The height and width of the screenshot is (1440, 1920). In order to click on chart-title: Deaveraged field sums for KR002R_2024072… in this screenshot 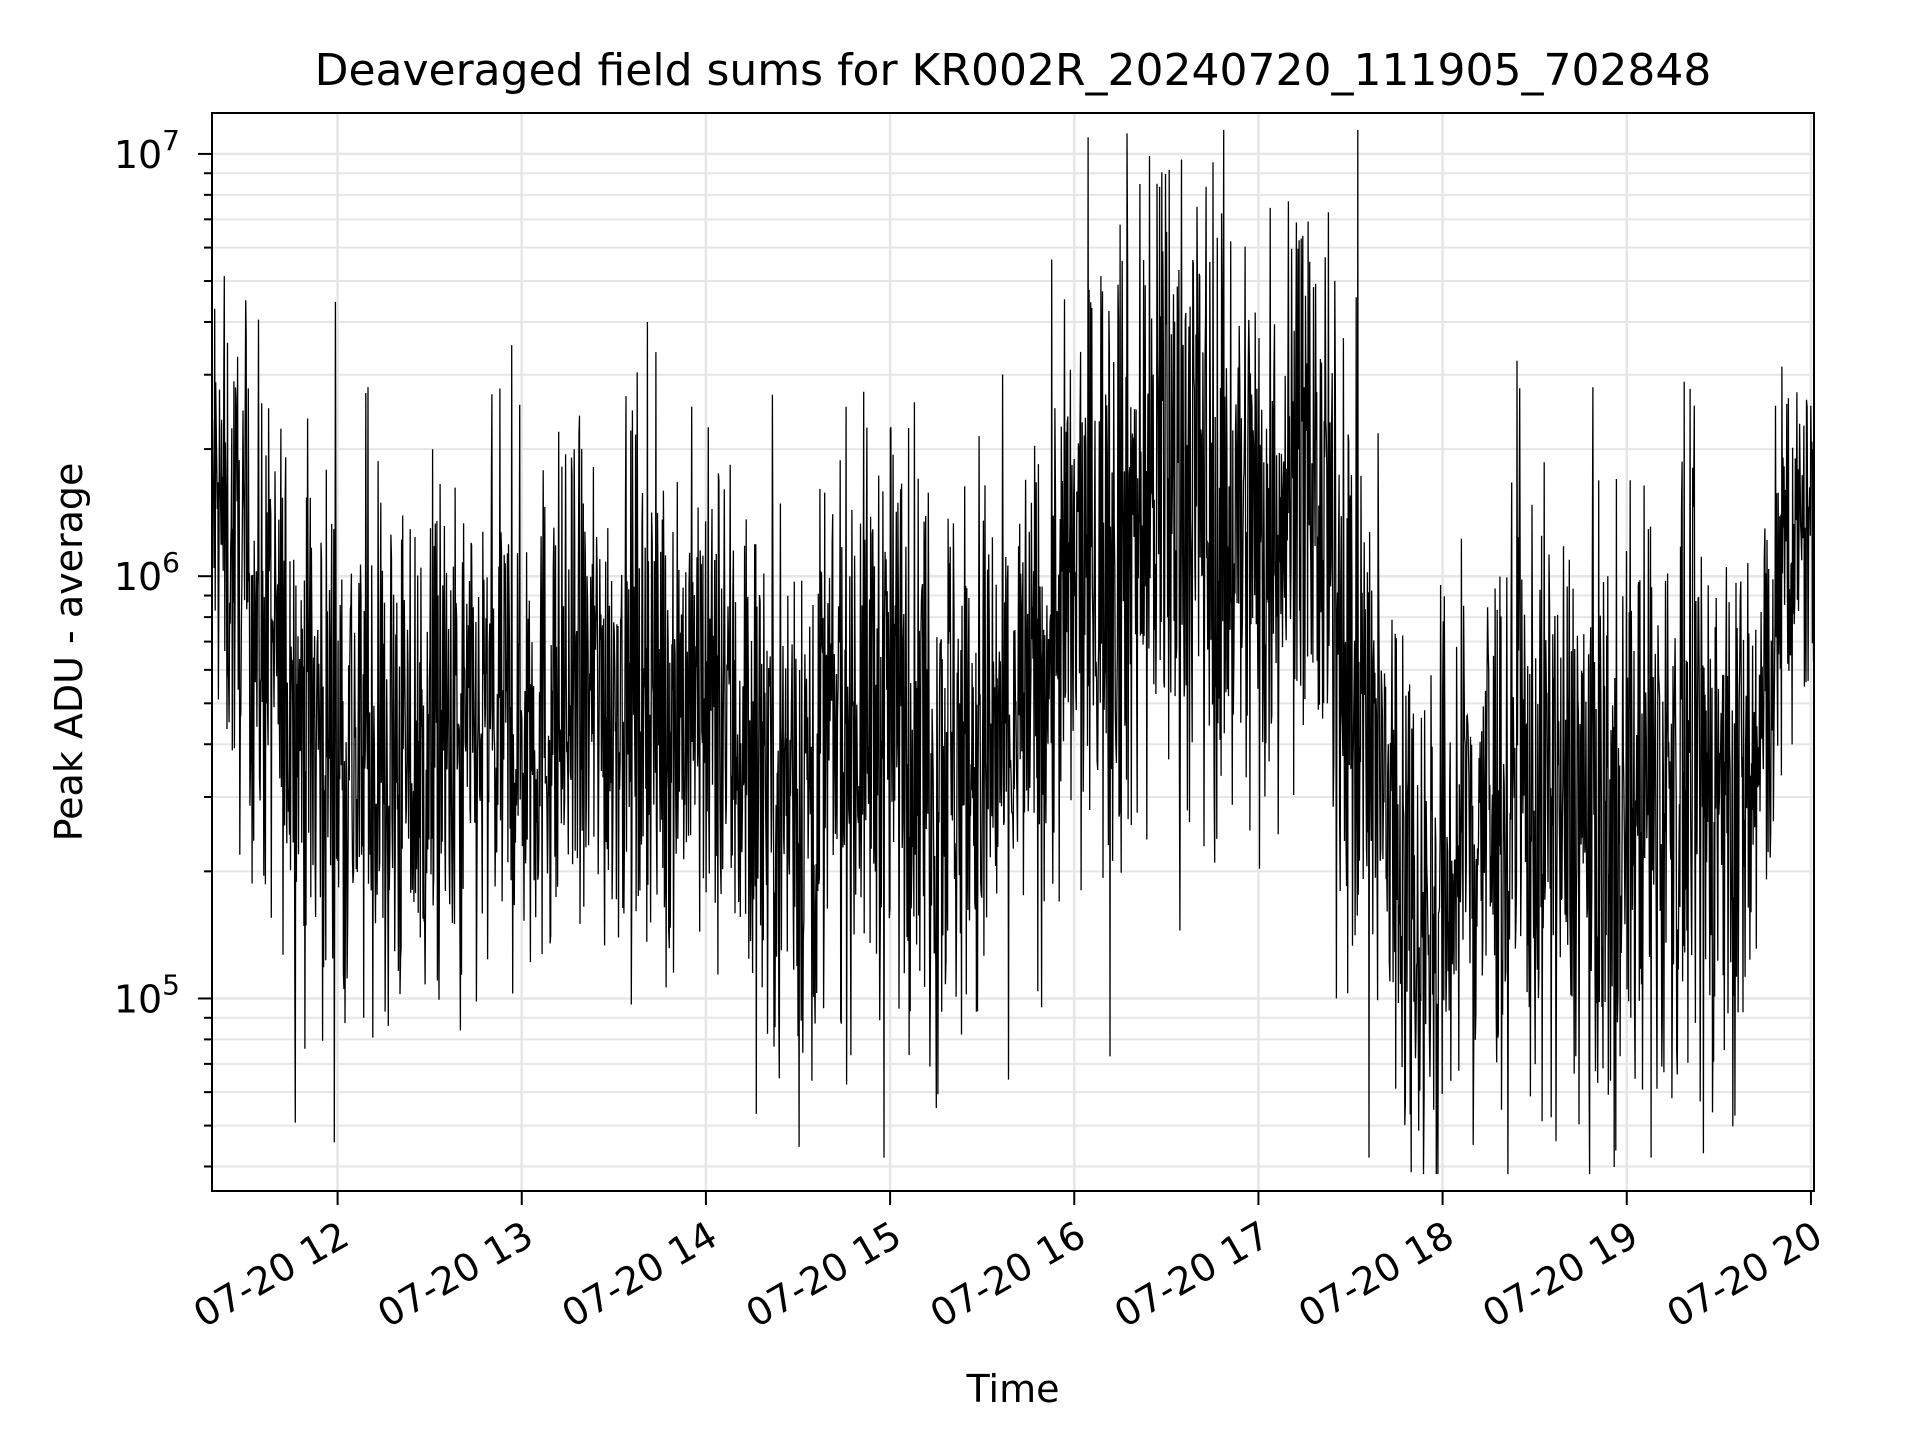, I will do `click(1013, 70)`.